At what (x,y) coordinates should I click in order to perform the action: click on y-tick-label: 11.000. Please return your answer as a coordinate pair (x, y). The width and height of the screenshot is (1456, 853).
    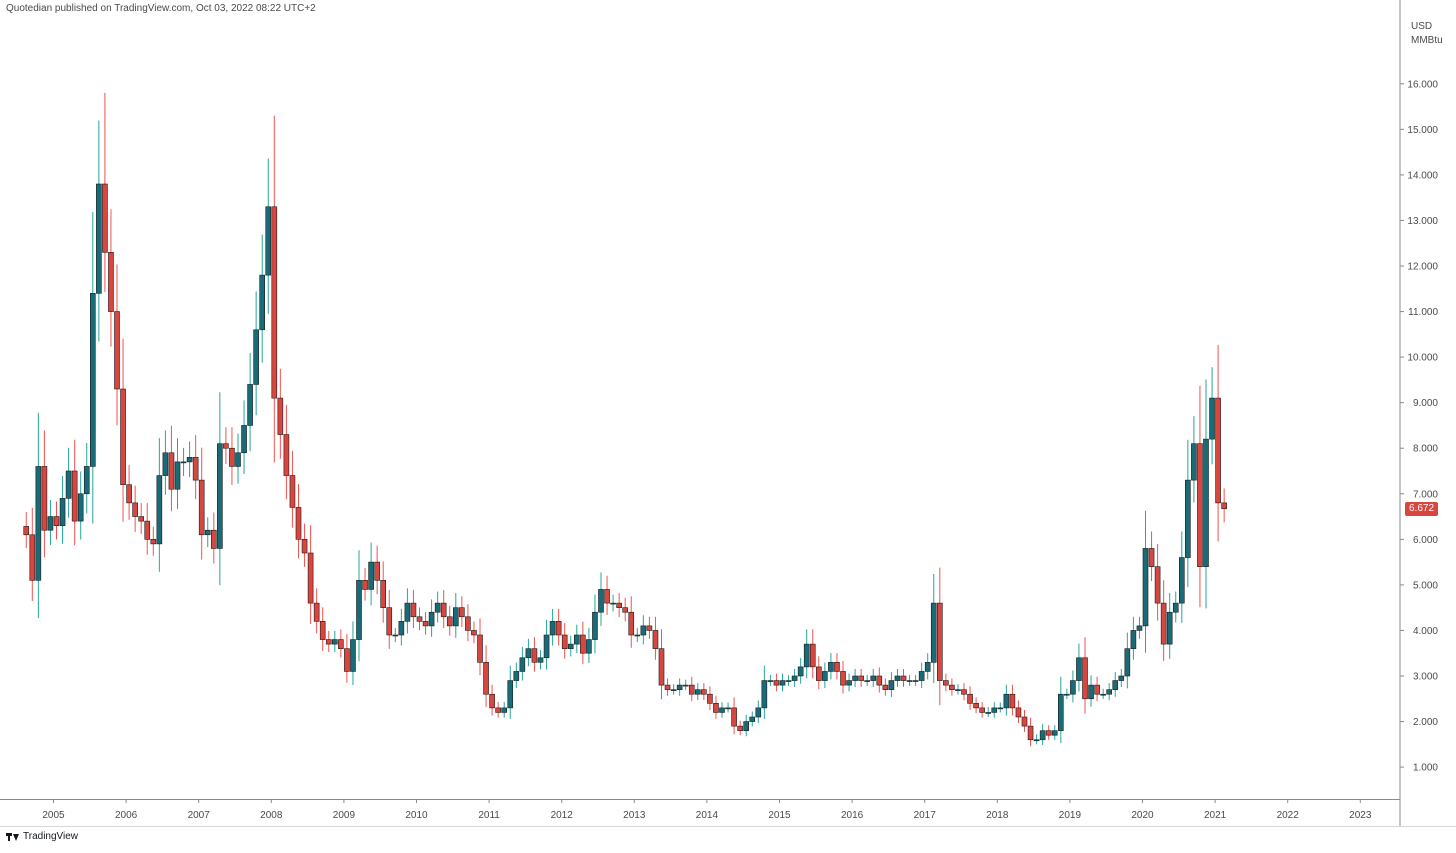
    Looking at the image, I should click on (1423, 312).